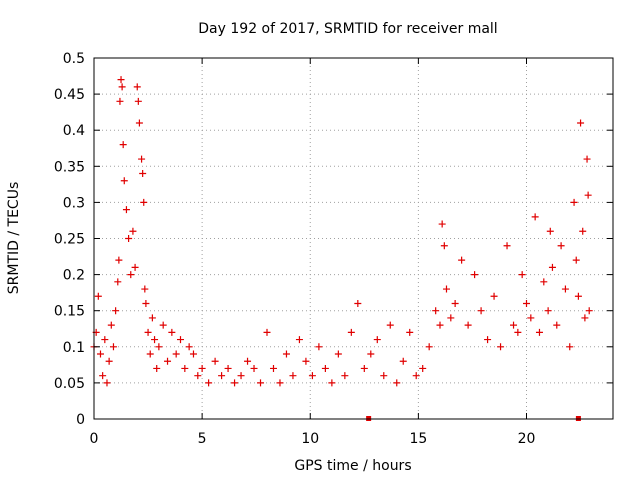  Describe the element at coordinates (14, 238) in the screenshot. I see `y-axis-label: SRMTID / TECUs` at that location.